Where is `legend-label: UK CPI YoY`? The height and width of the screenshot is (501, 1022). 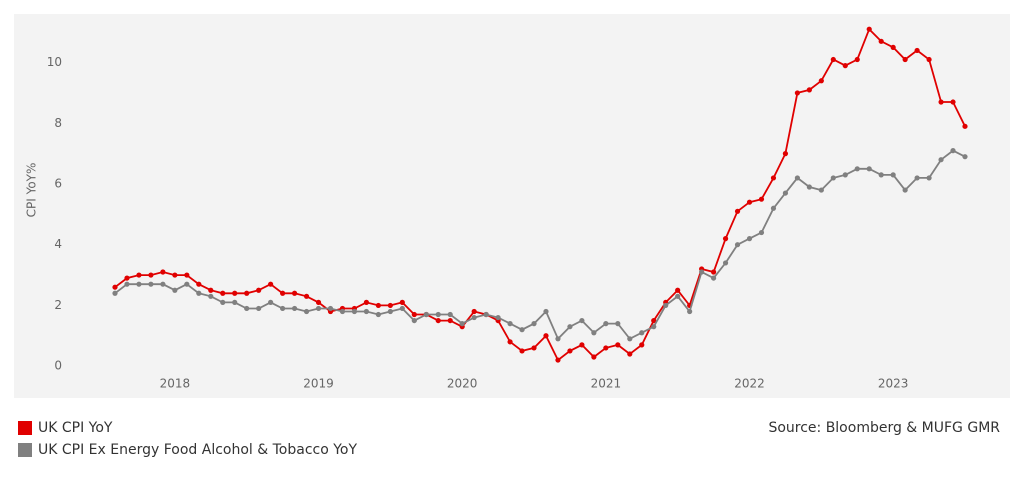
legend-label: UK CPI YoY is located at coordinates (75, 428).